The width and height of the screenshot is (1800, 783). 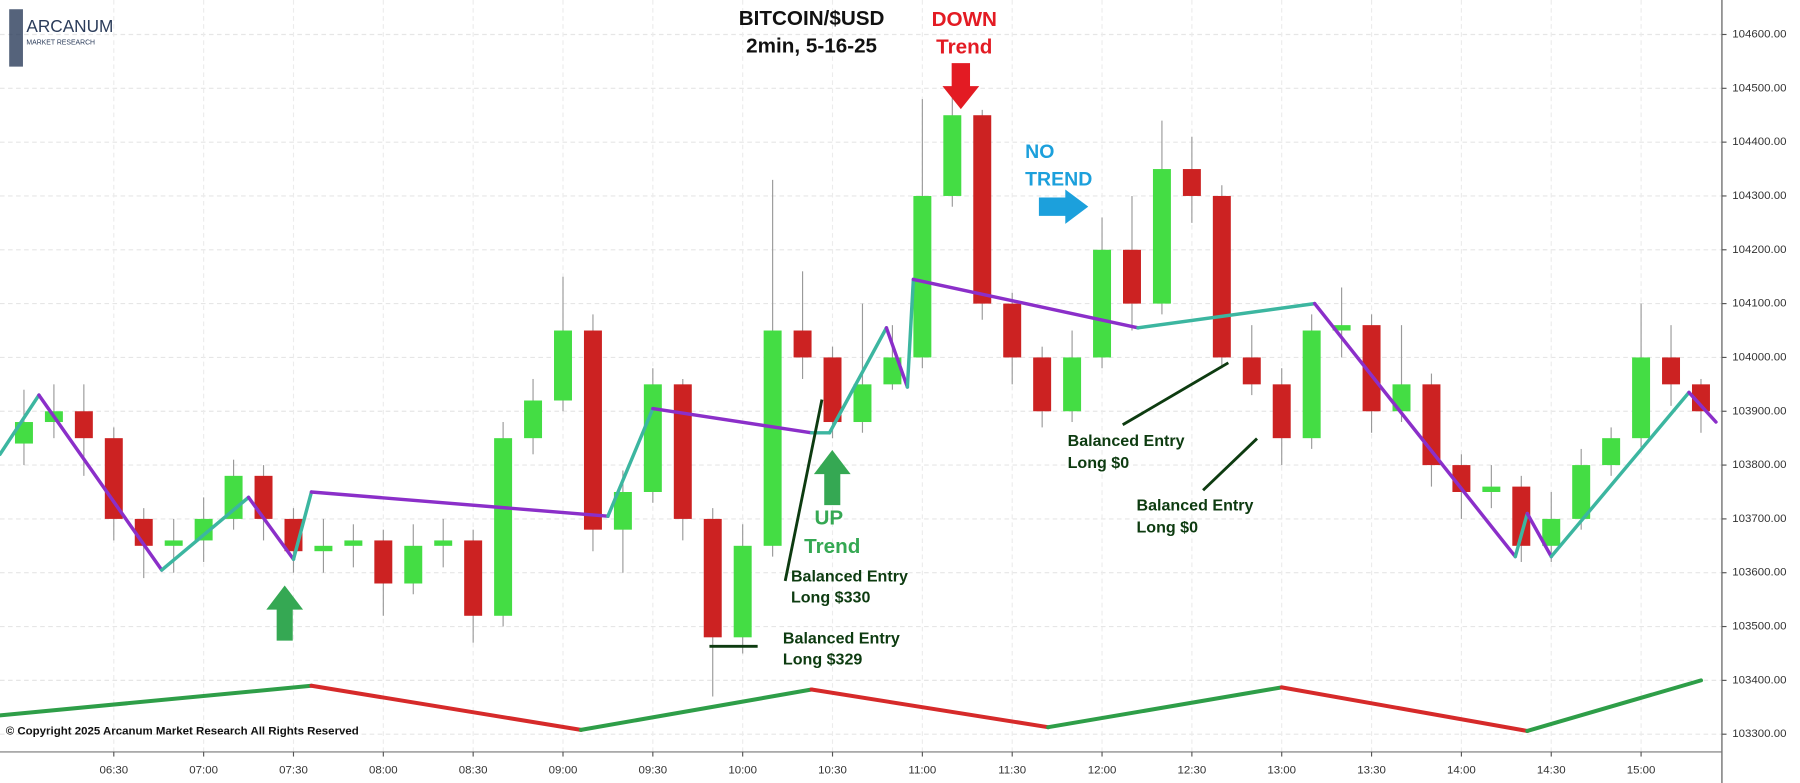 I want to click on x-tick-label: 08:00, so click(x=383, y=770).